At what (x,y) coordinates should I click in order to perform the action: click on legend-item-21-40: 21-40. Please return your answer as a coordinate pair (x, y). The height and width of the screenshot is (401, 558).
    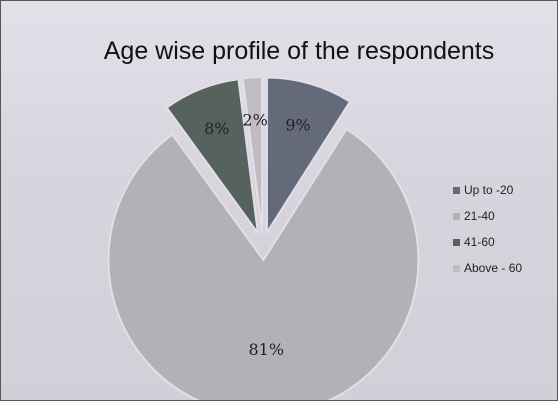
    Looking at the image, I should click on (487, 216).